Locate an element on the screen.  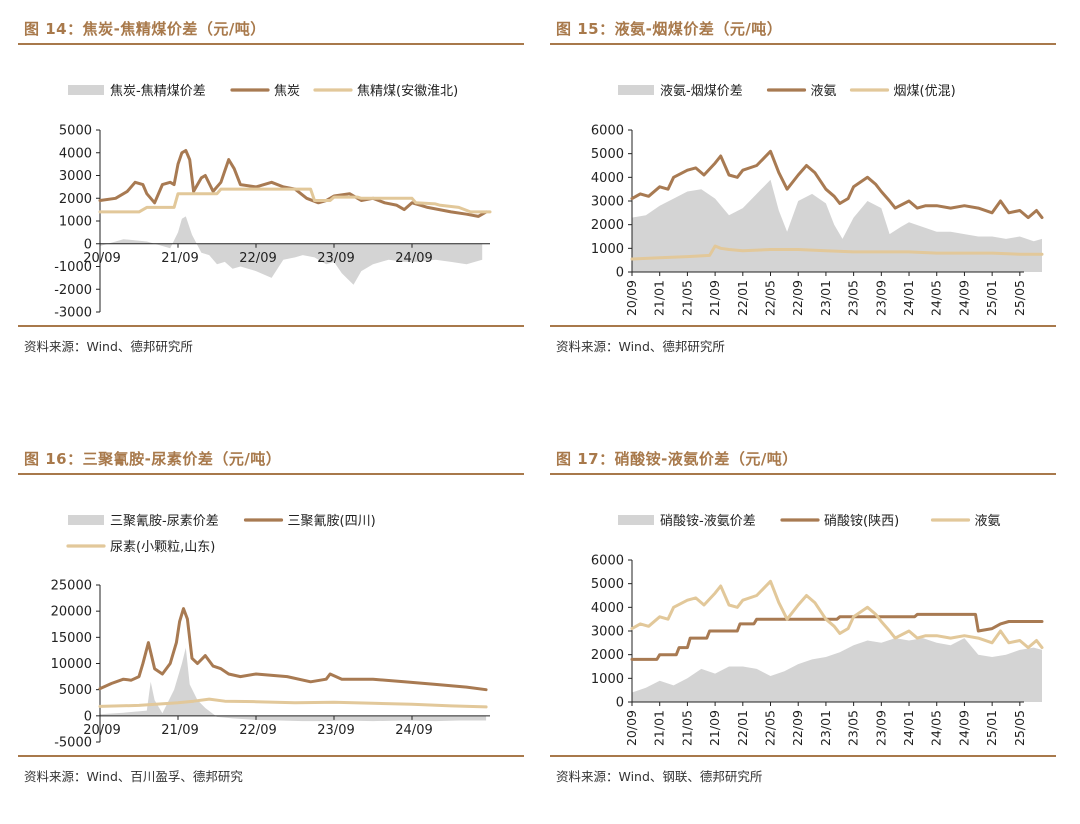
y-tick-label: 15000 is located at coordinates (71, 638).